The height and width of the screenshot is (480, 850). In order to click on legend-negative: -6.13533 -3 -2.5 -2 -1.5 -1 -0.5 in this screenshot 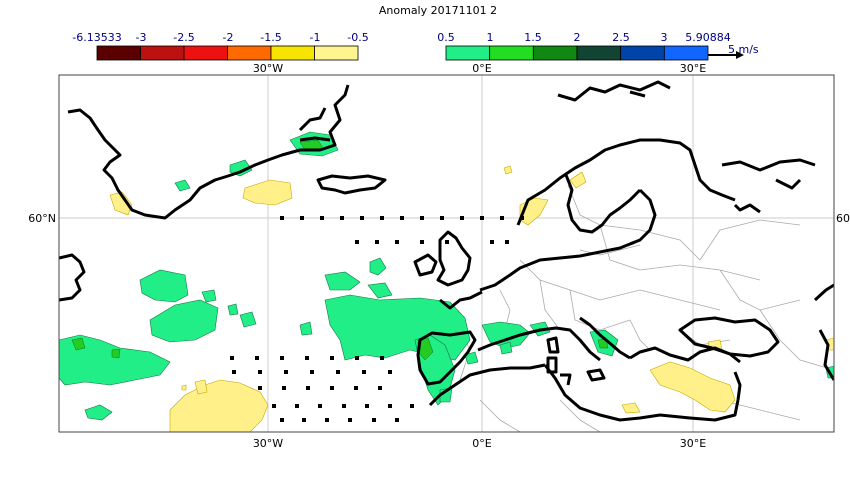, I will do `click(220, 46)`.